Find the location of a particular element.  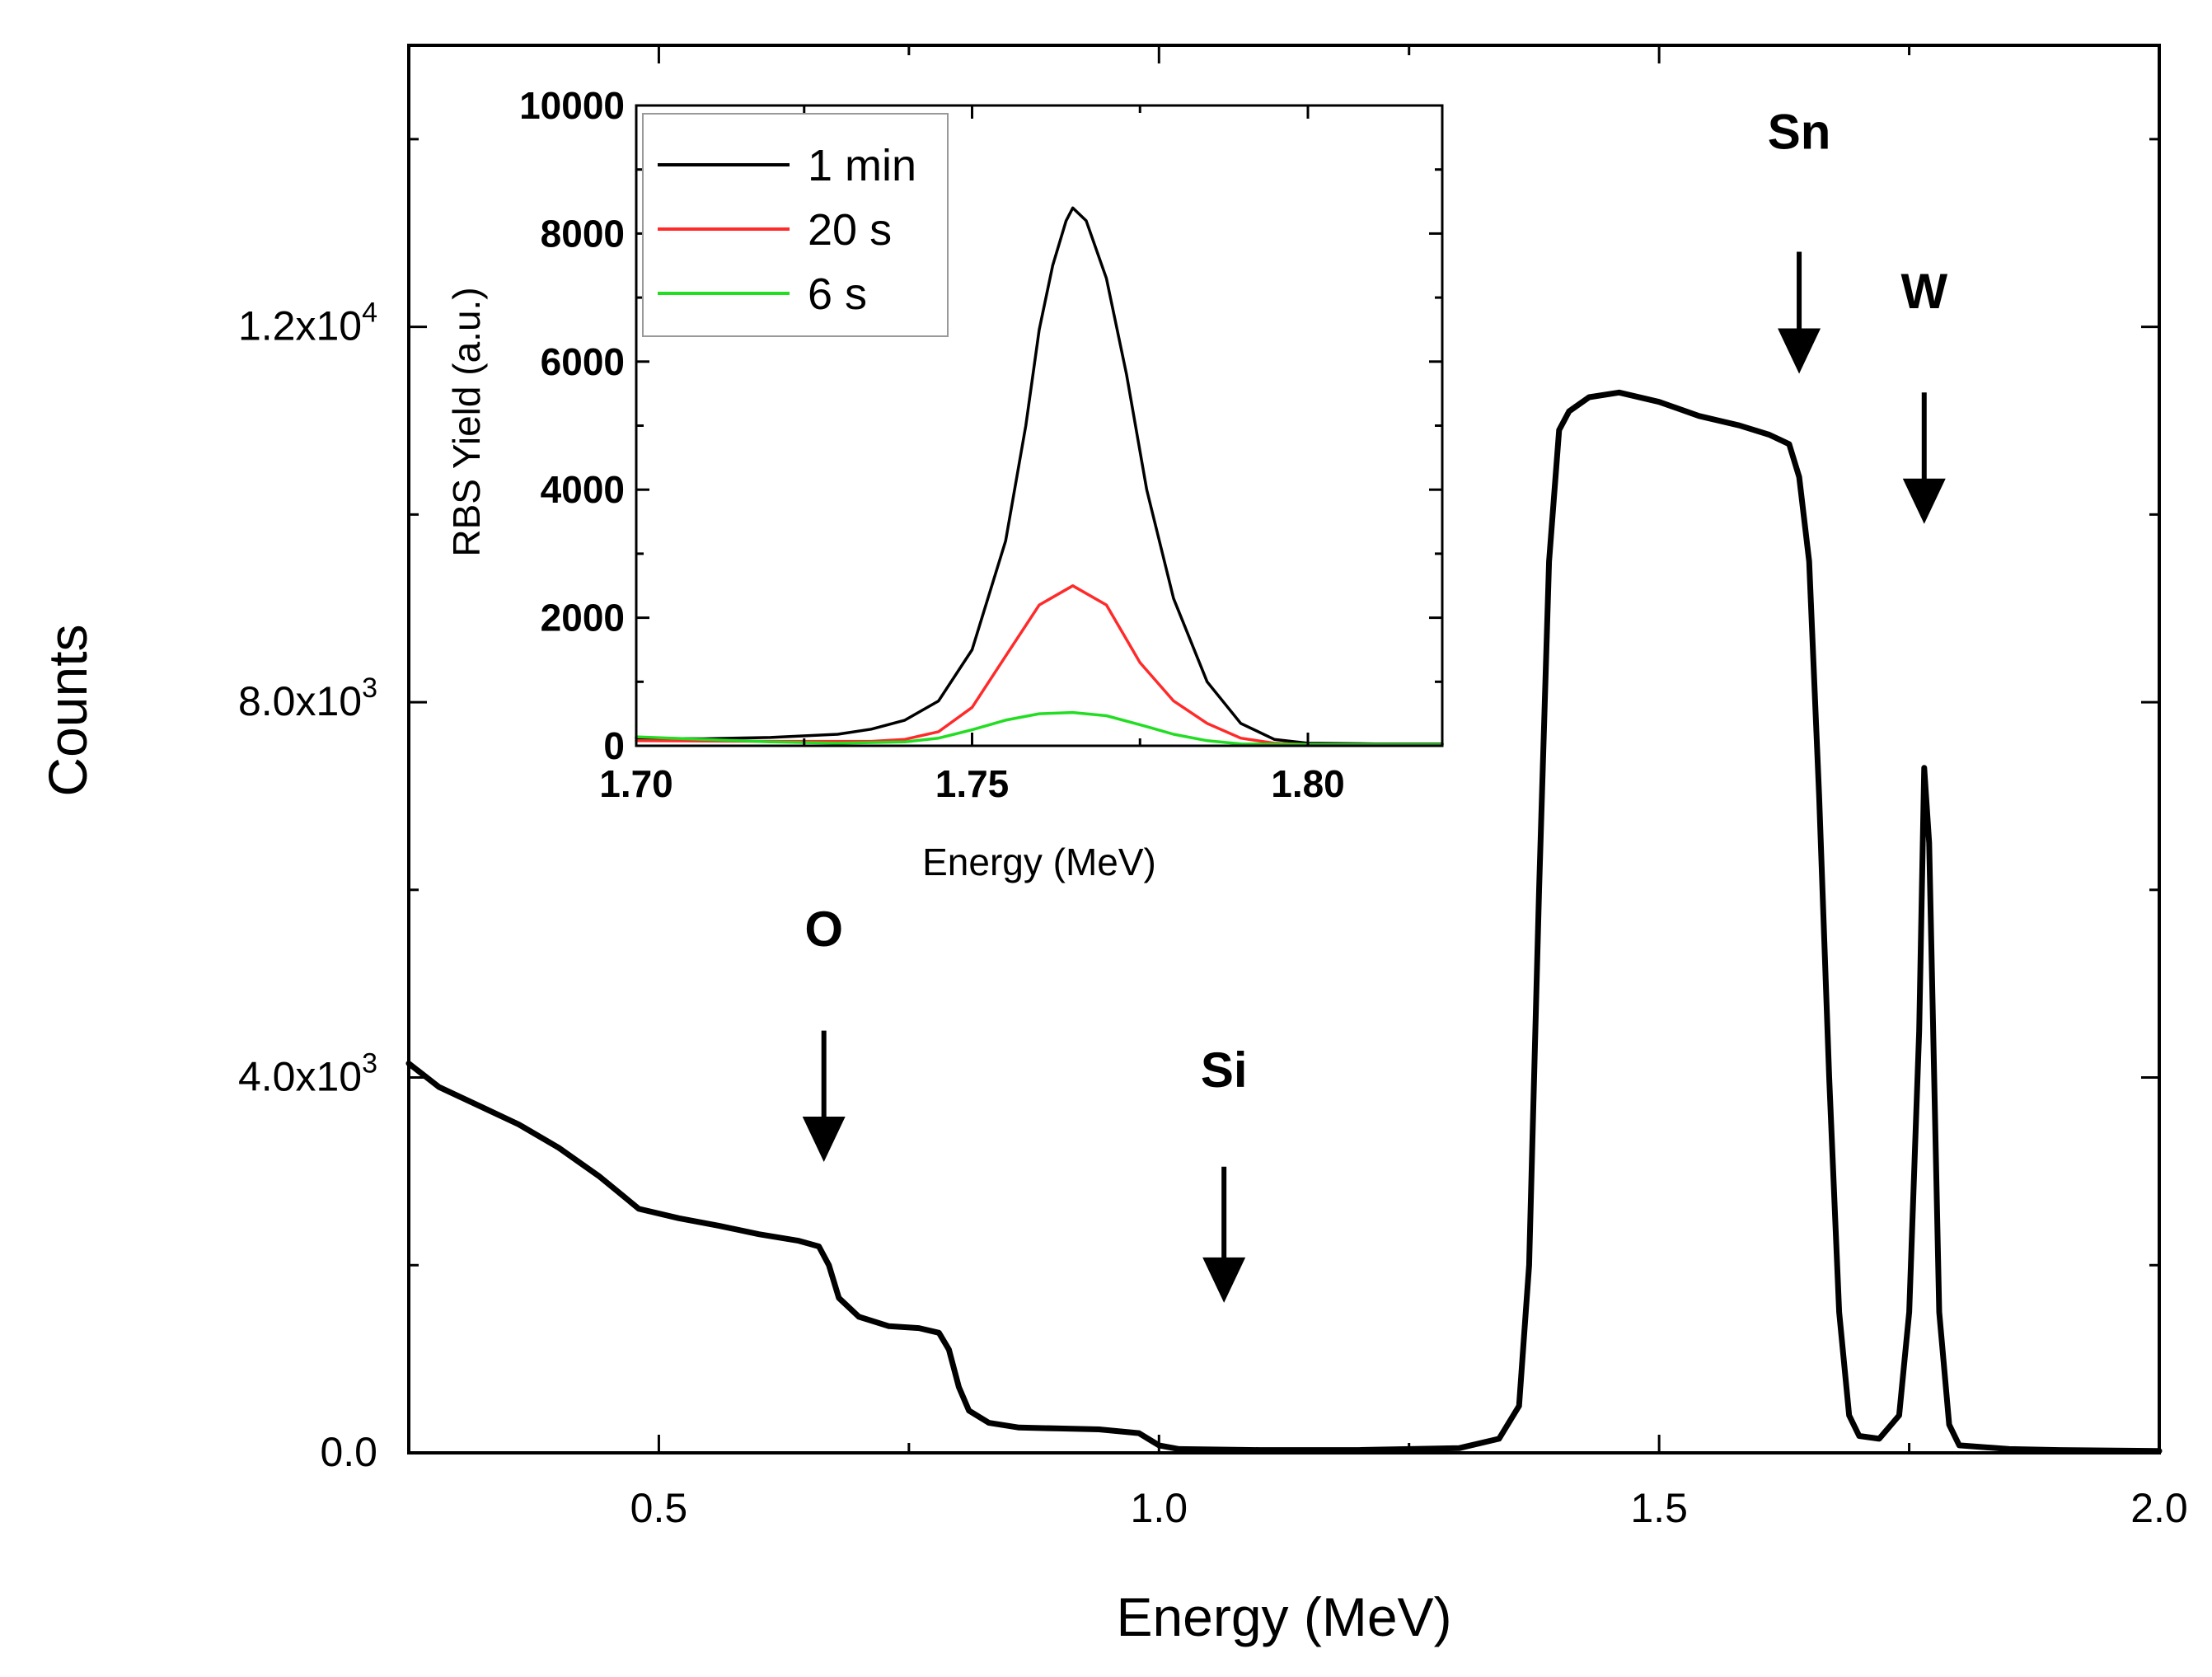

inset-y-tick-label-base: 10000 is located at coordinates (572, 105).